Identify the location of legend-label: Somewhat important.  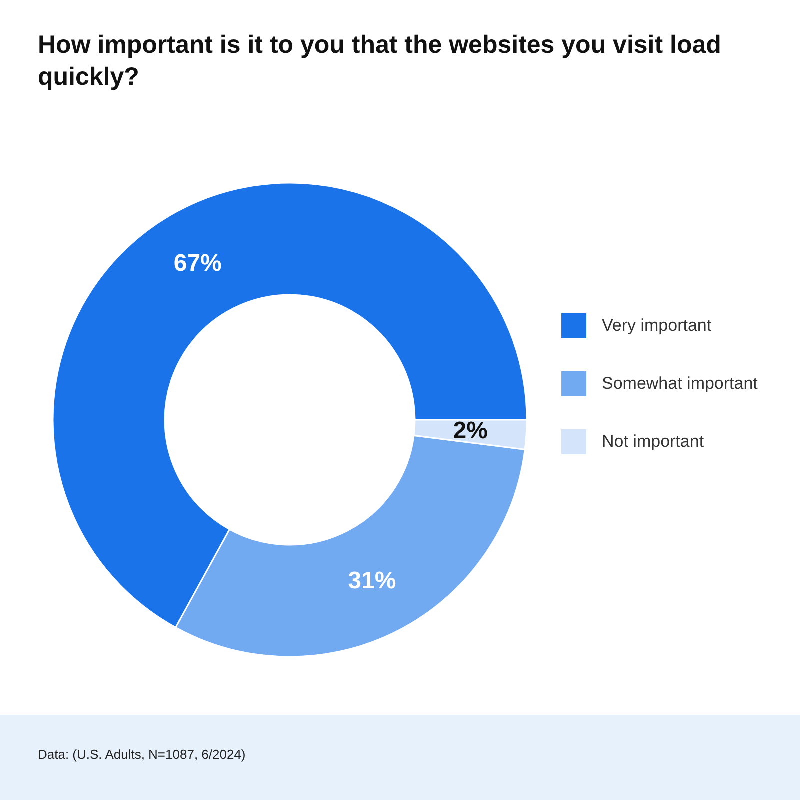
(680, 383).